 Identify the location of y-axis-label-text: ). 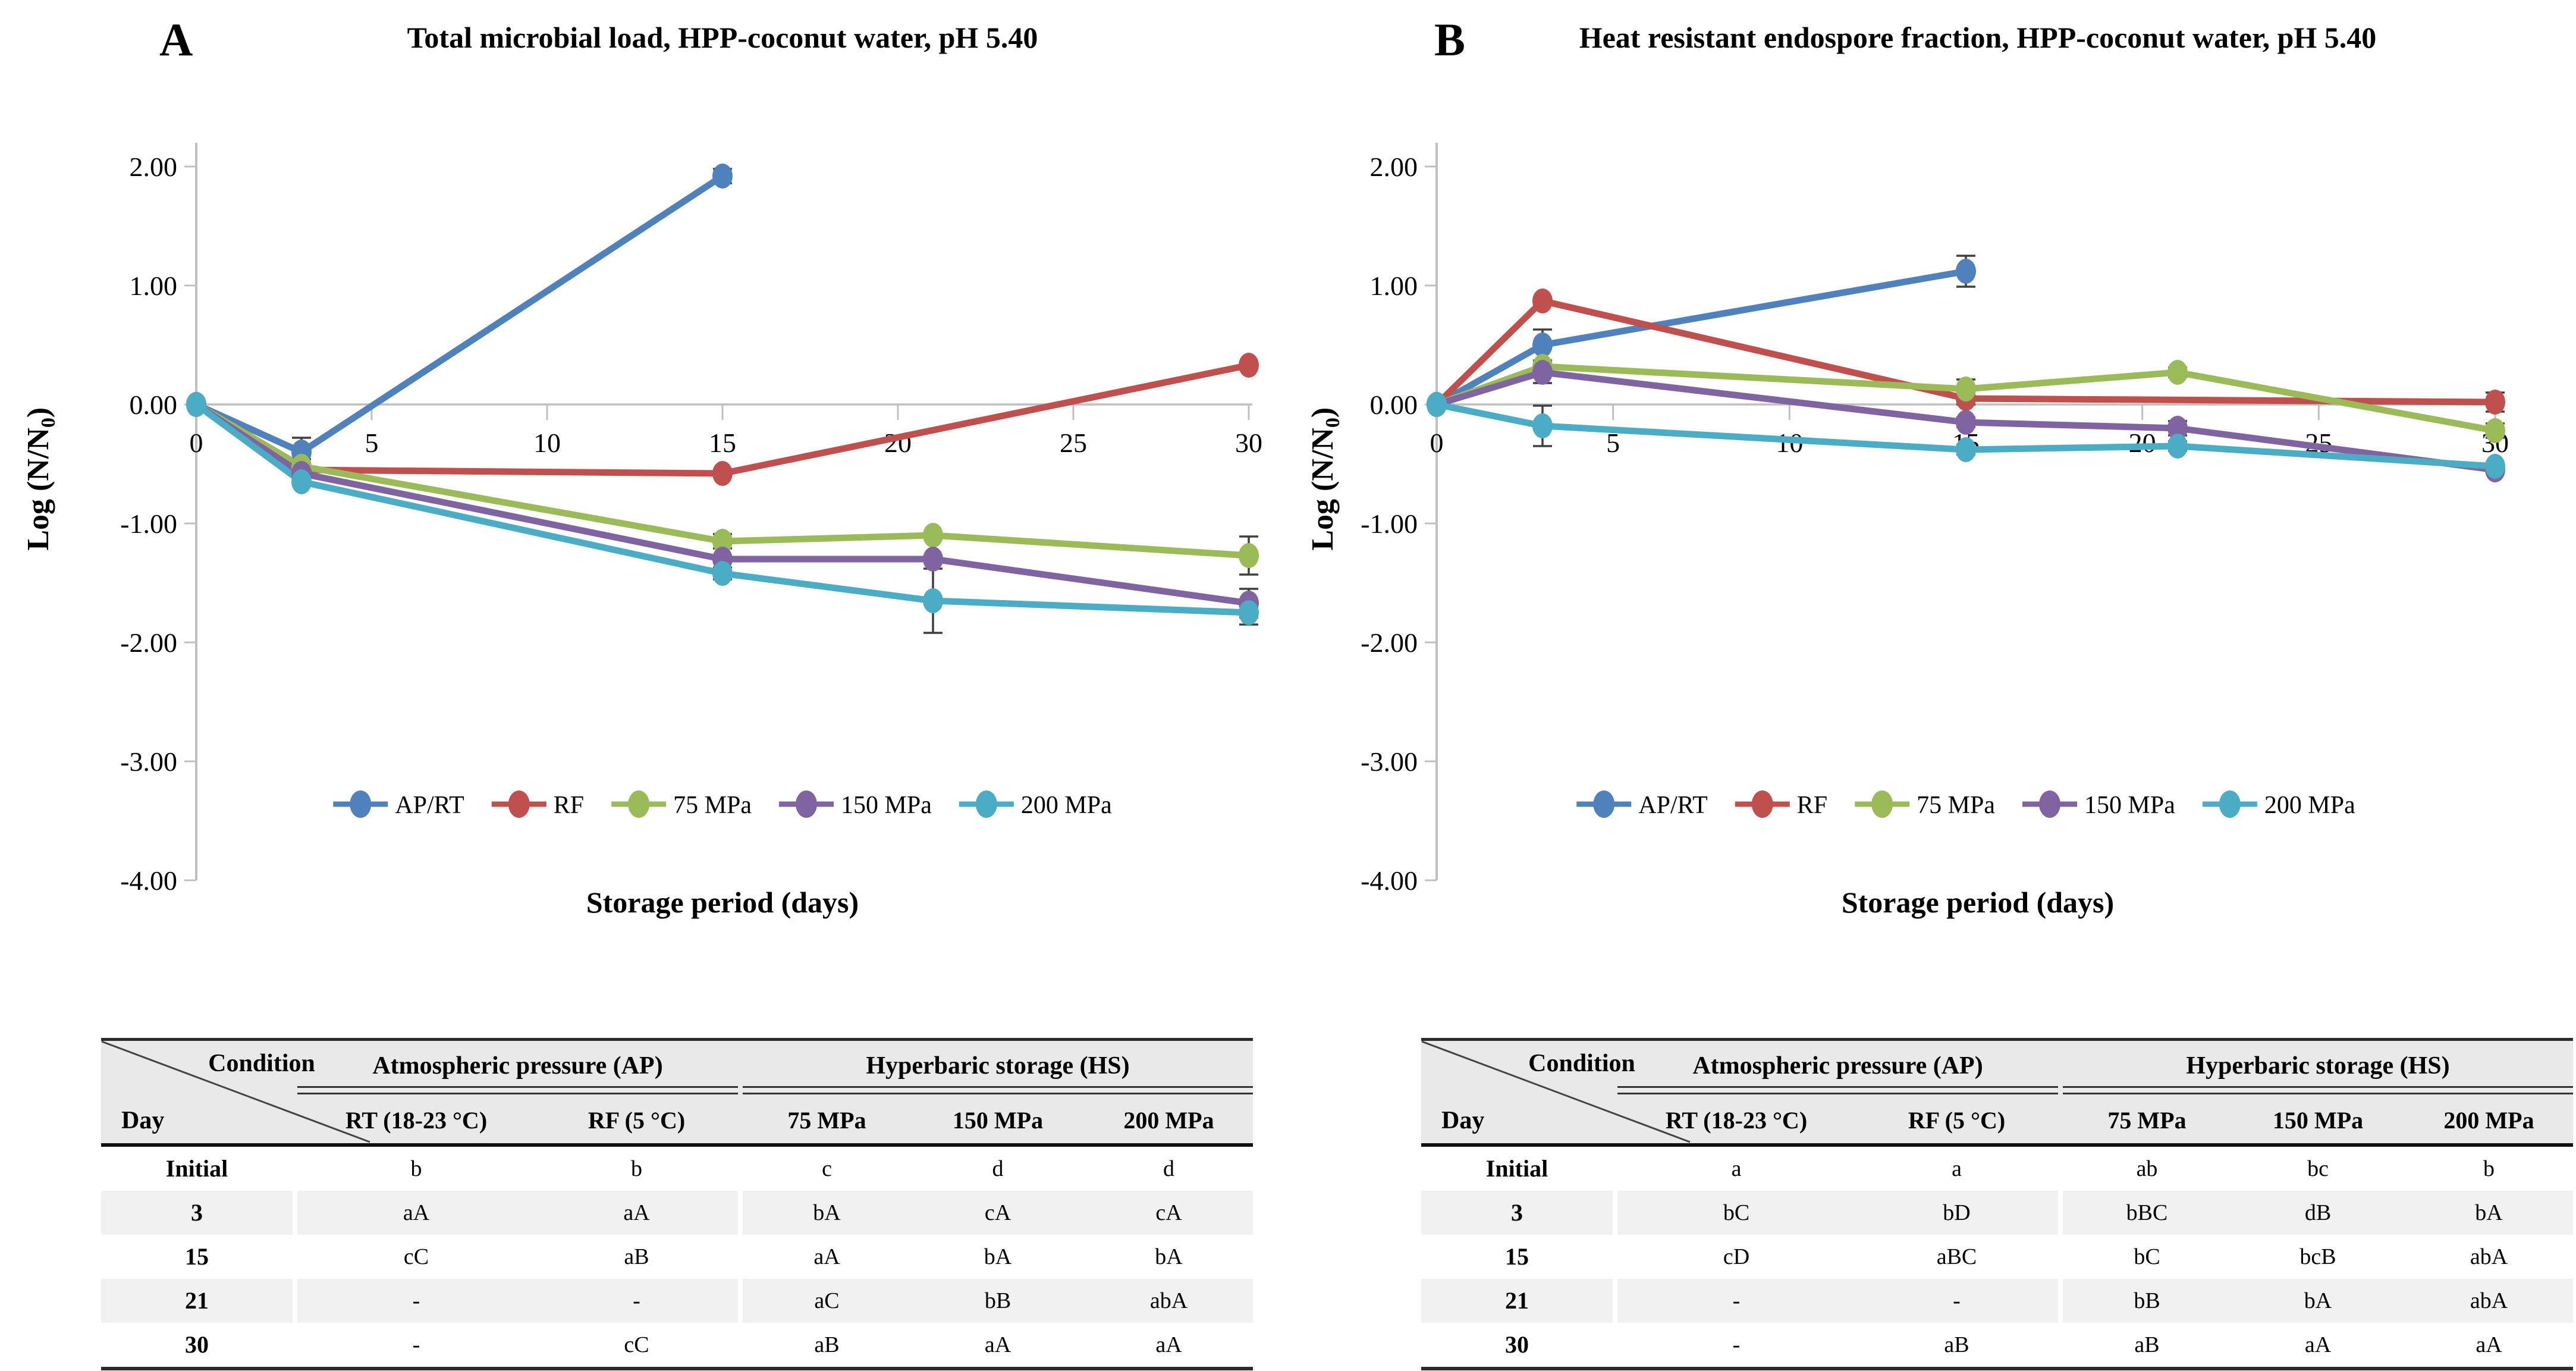
(1322, 412).